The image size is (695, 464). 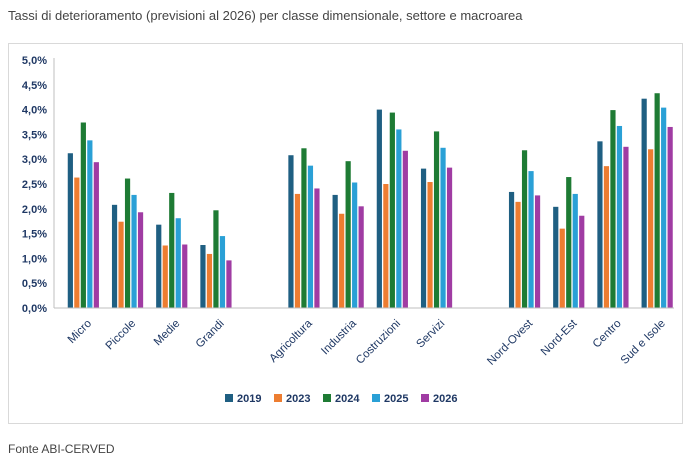 I want to click on y-tick-label: 5,0%, so click(x=34, y=61).